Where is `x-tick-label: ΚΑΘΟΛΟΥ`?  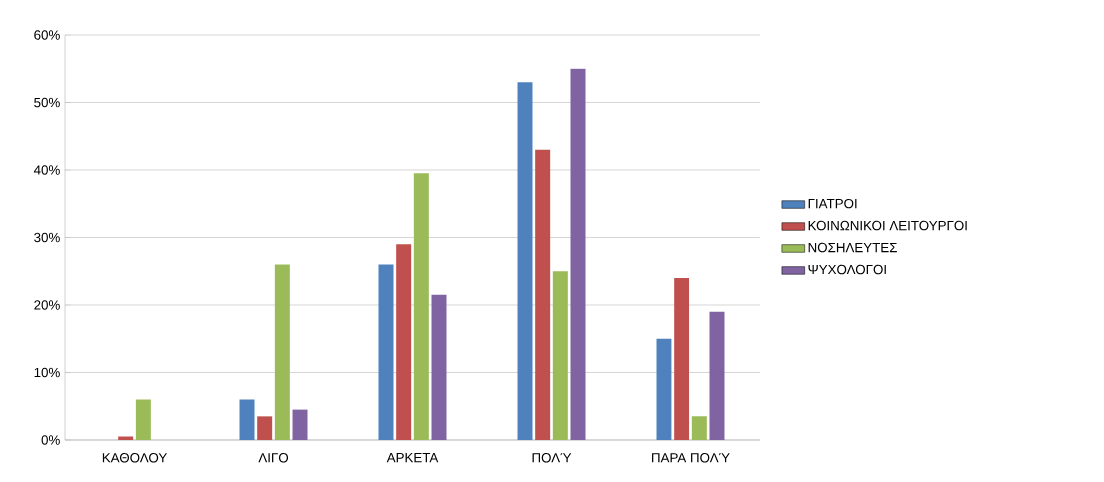 x-tick-label: ΚΑΘΟΛΟΥ is located at coordinates (134, 458).